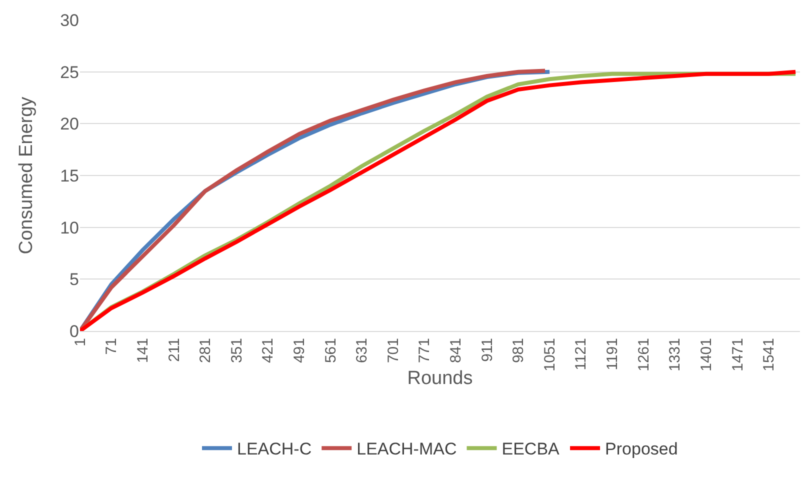 The image size is (810, 477). Describe the element at coordinates (737, 355) in the screenshot. I see `x-tick-label: 1471` at that location.